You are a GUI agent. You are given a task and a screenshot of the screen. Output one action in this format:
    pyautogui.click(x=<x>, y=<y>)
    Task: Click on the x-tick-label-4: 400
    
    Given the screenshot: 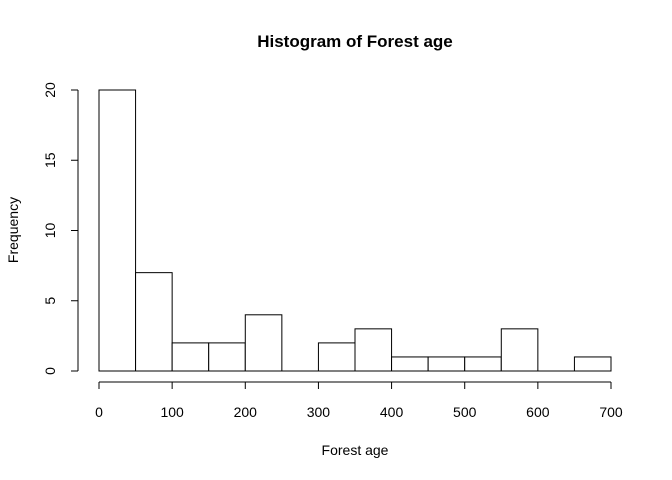 What is the action you would take?
    pyautogui.click(x=392, y=412)
    